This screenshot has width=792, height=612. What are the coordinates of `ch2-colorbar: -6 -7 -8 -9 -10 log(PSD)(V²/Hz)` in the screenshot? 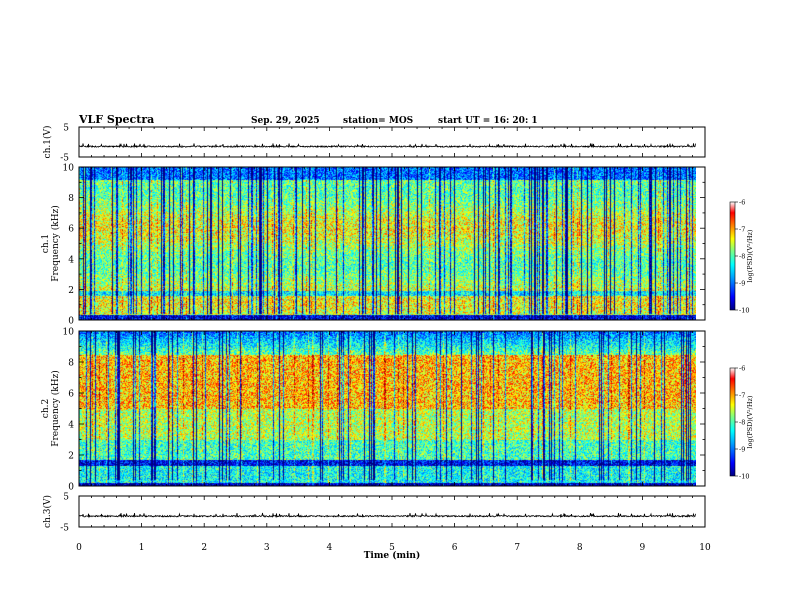 It's located at (741, 423).